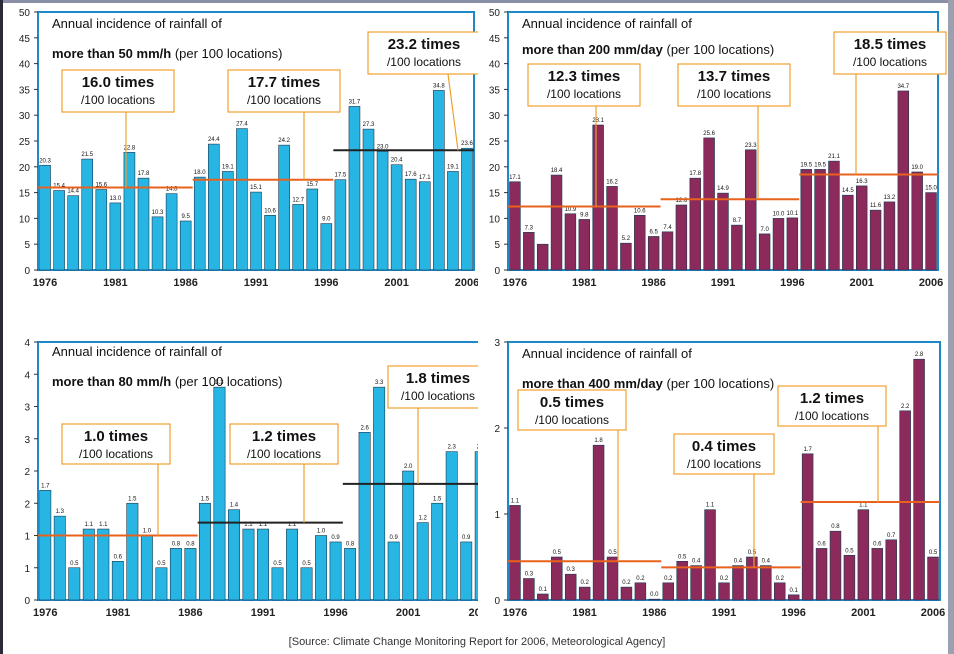 This screenshot has width=954, height=654. Describe the element at coordinates (89, 525) in the screenshot. I see `data-label-1979: 1.1` at that location.